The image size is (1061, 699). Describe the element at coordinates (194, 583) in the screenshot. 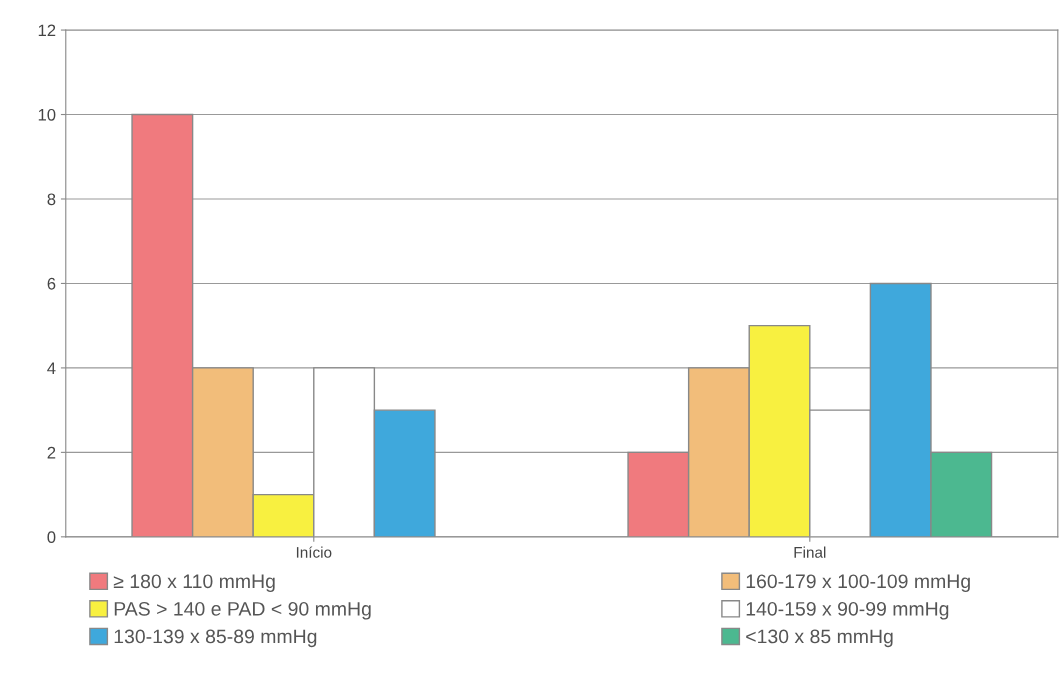

I see `legend-label: ≥ 180 x 110 mmHg` at that location.